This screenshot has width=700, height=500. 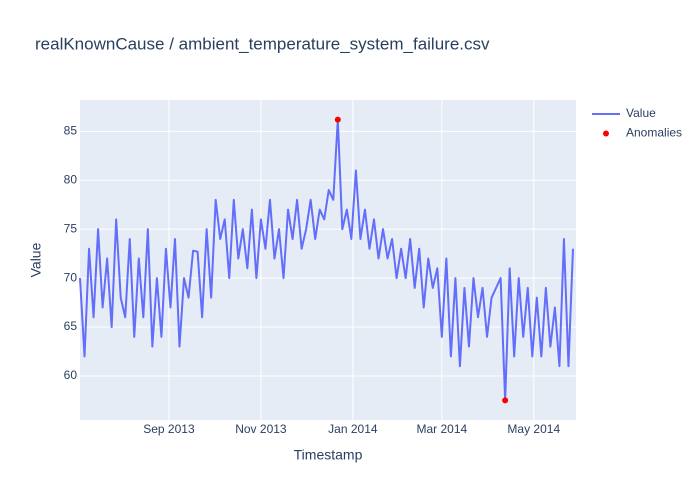 I want to click on x-tick-label: Nov 2013, so click(x=261, y=429).